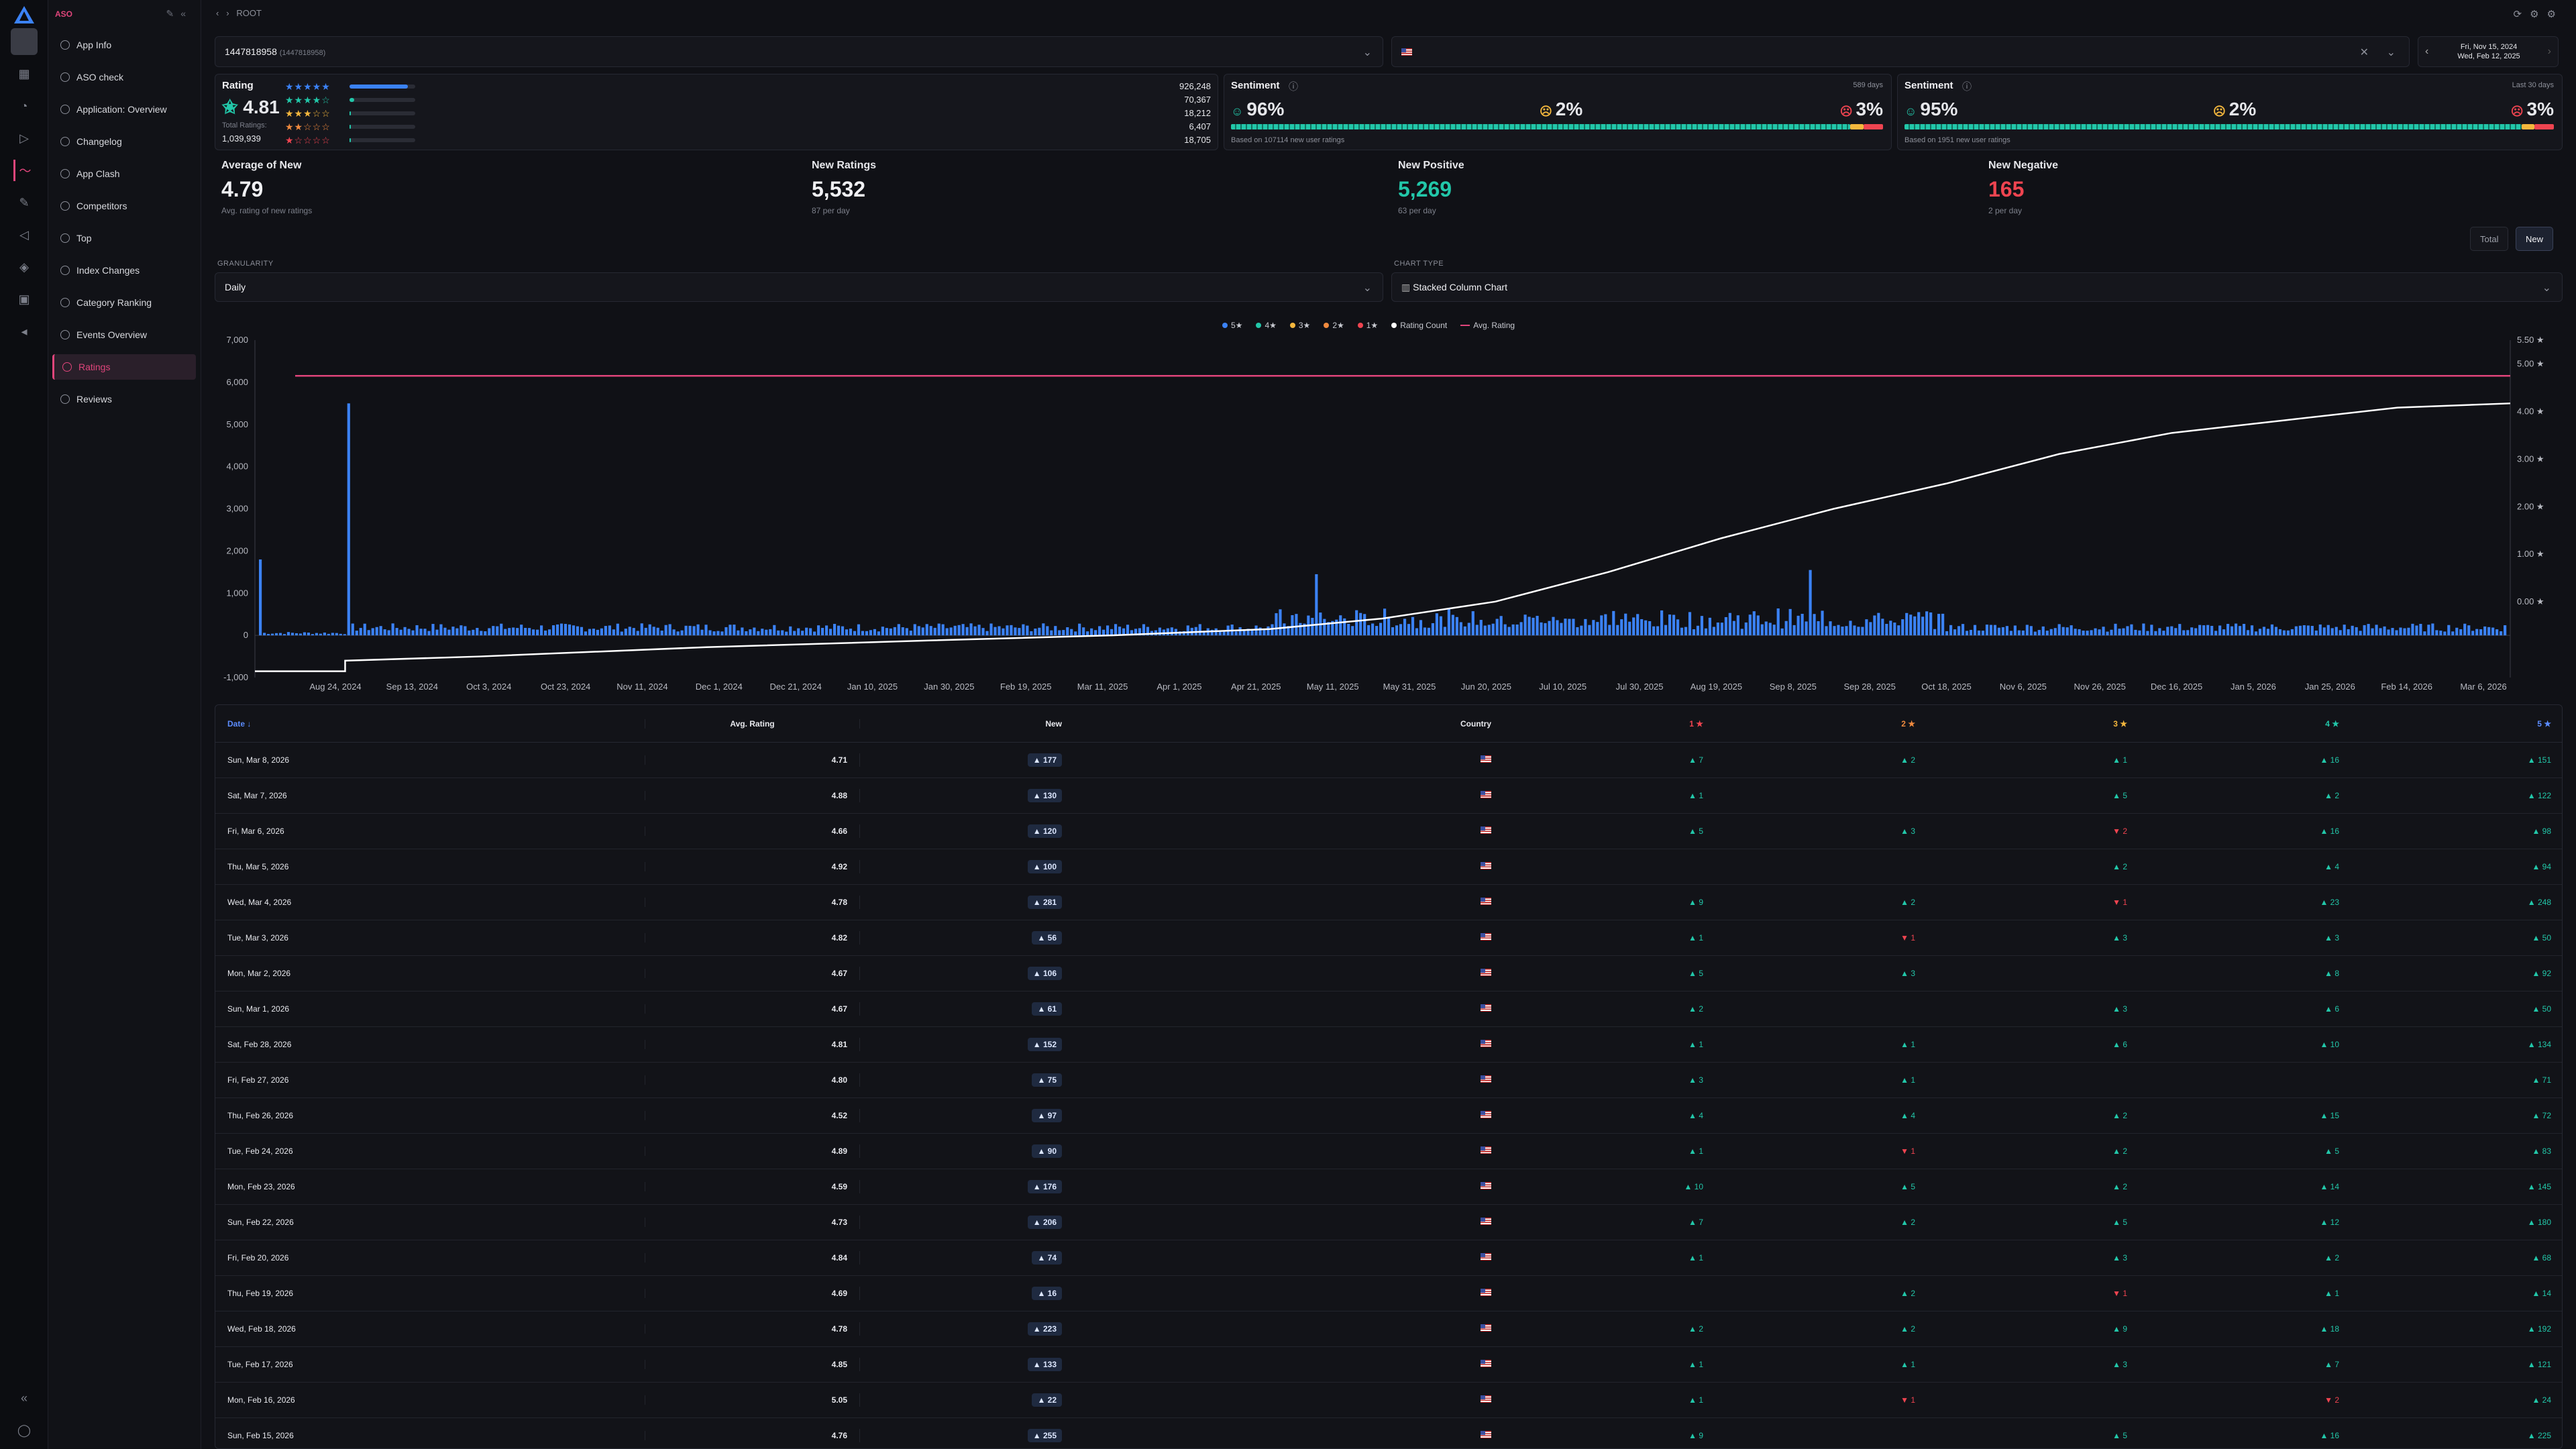  What do you see at coordinates (24, 1398) in the screenshot?
I see `collapse-icon: «` at bounding box center [24, 1398].